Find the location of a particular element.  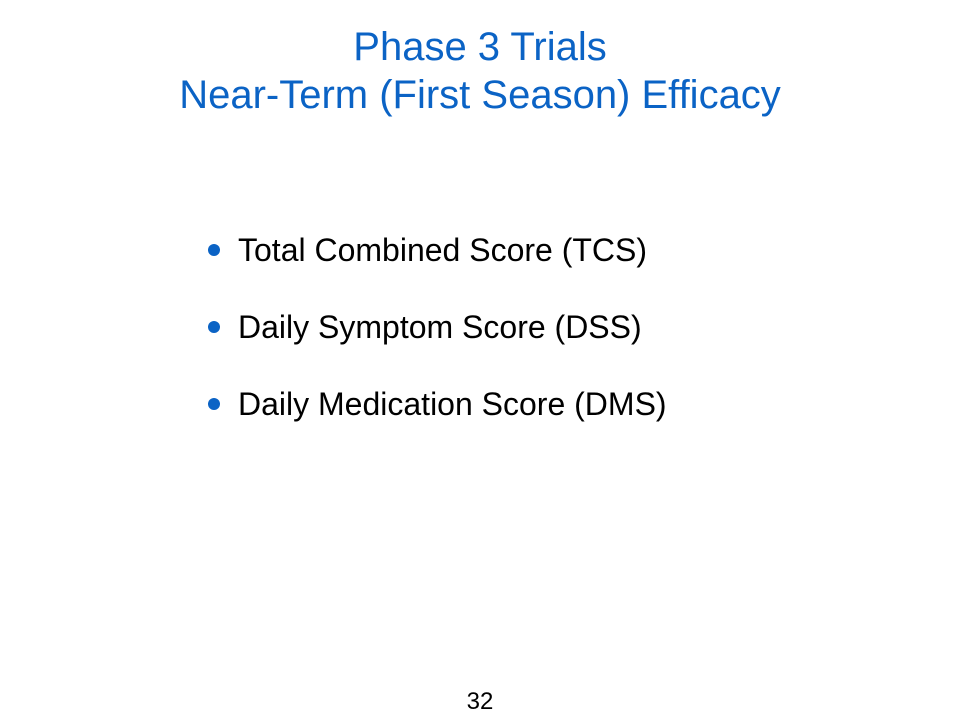

bullet-text-dms: Daily Medication Score (DMS) is located at coordinates (452, 404).